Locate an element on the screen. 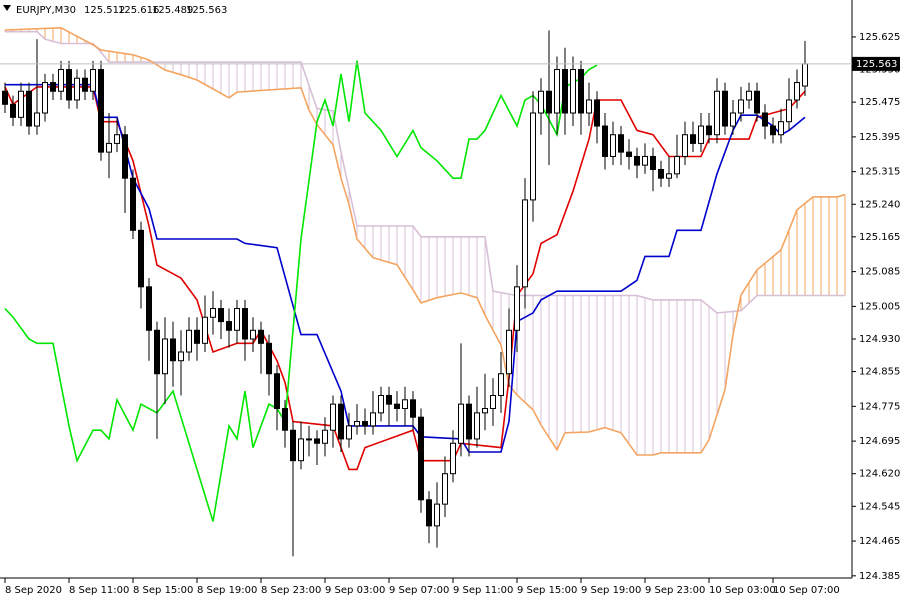 The width and height of the screenshot is (900, 600). y-tick-label: 124.385 is located at coordinates (879, 576).